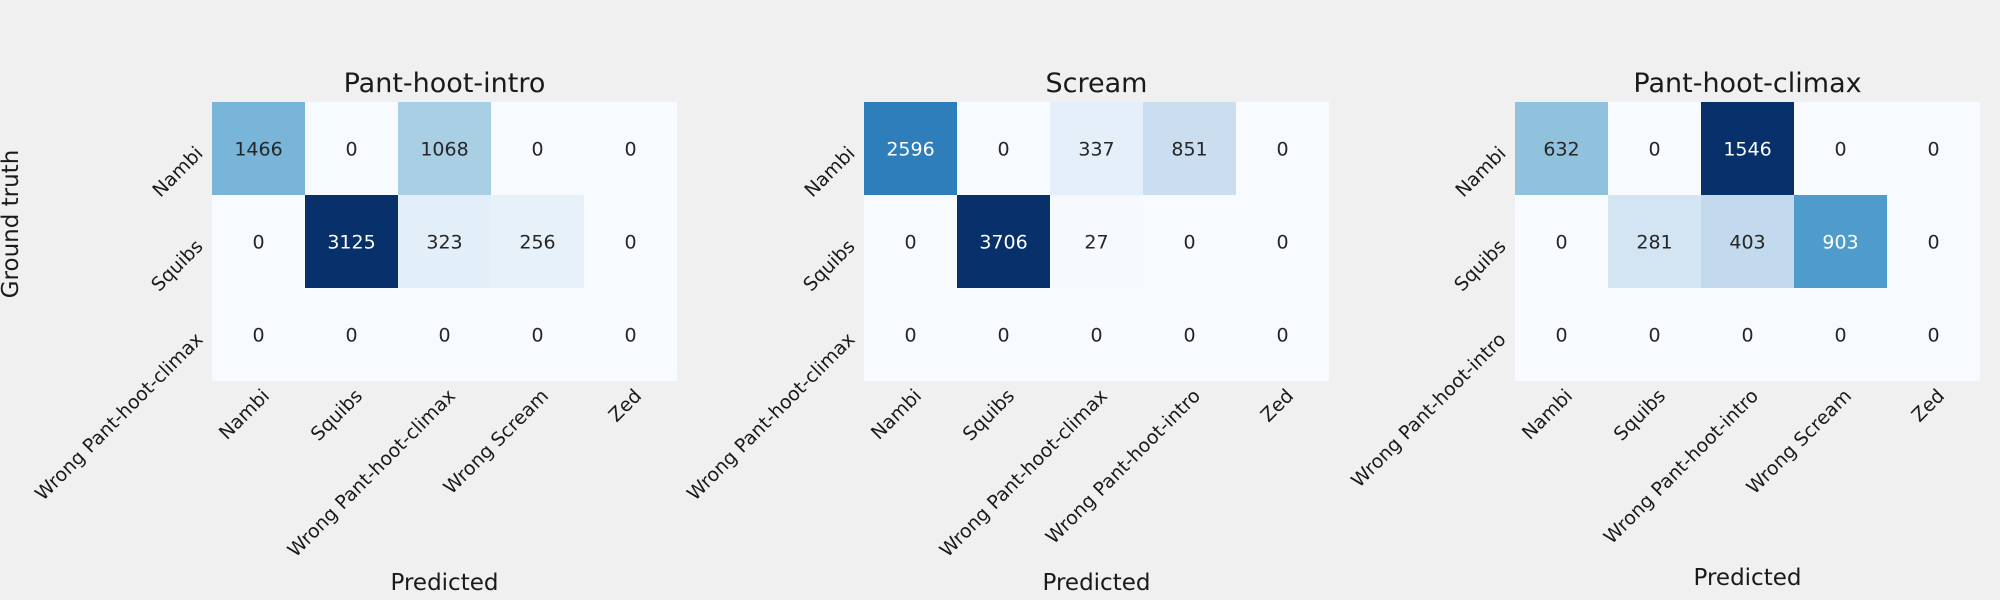 Image resolution: width=2000 pixels, height=600 pixels. I want to click on cell-value-label: 337, so click(1096, 150).